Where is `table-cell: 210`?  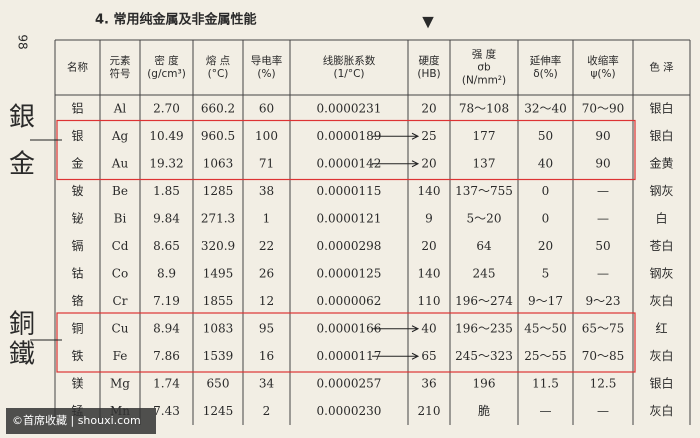 table-cell: 210 is located at coordinates (429, 411).